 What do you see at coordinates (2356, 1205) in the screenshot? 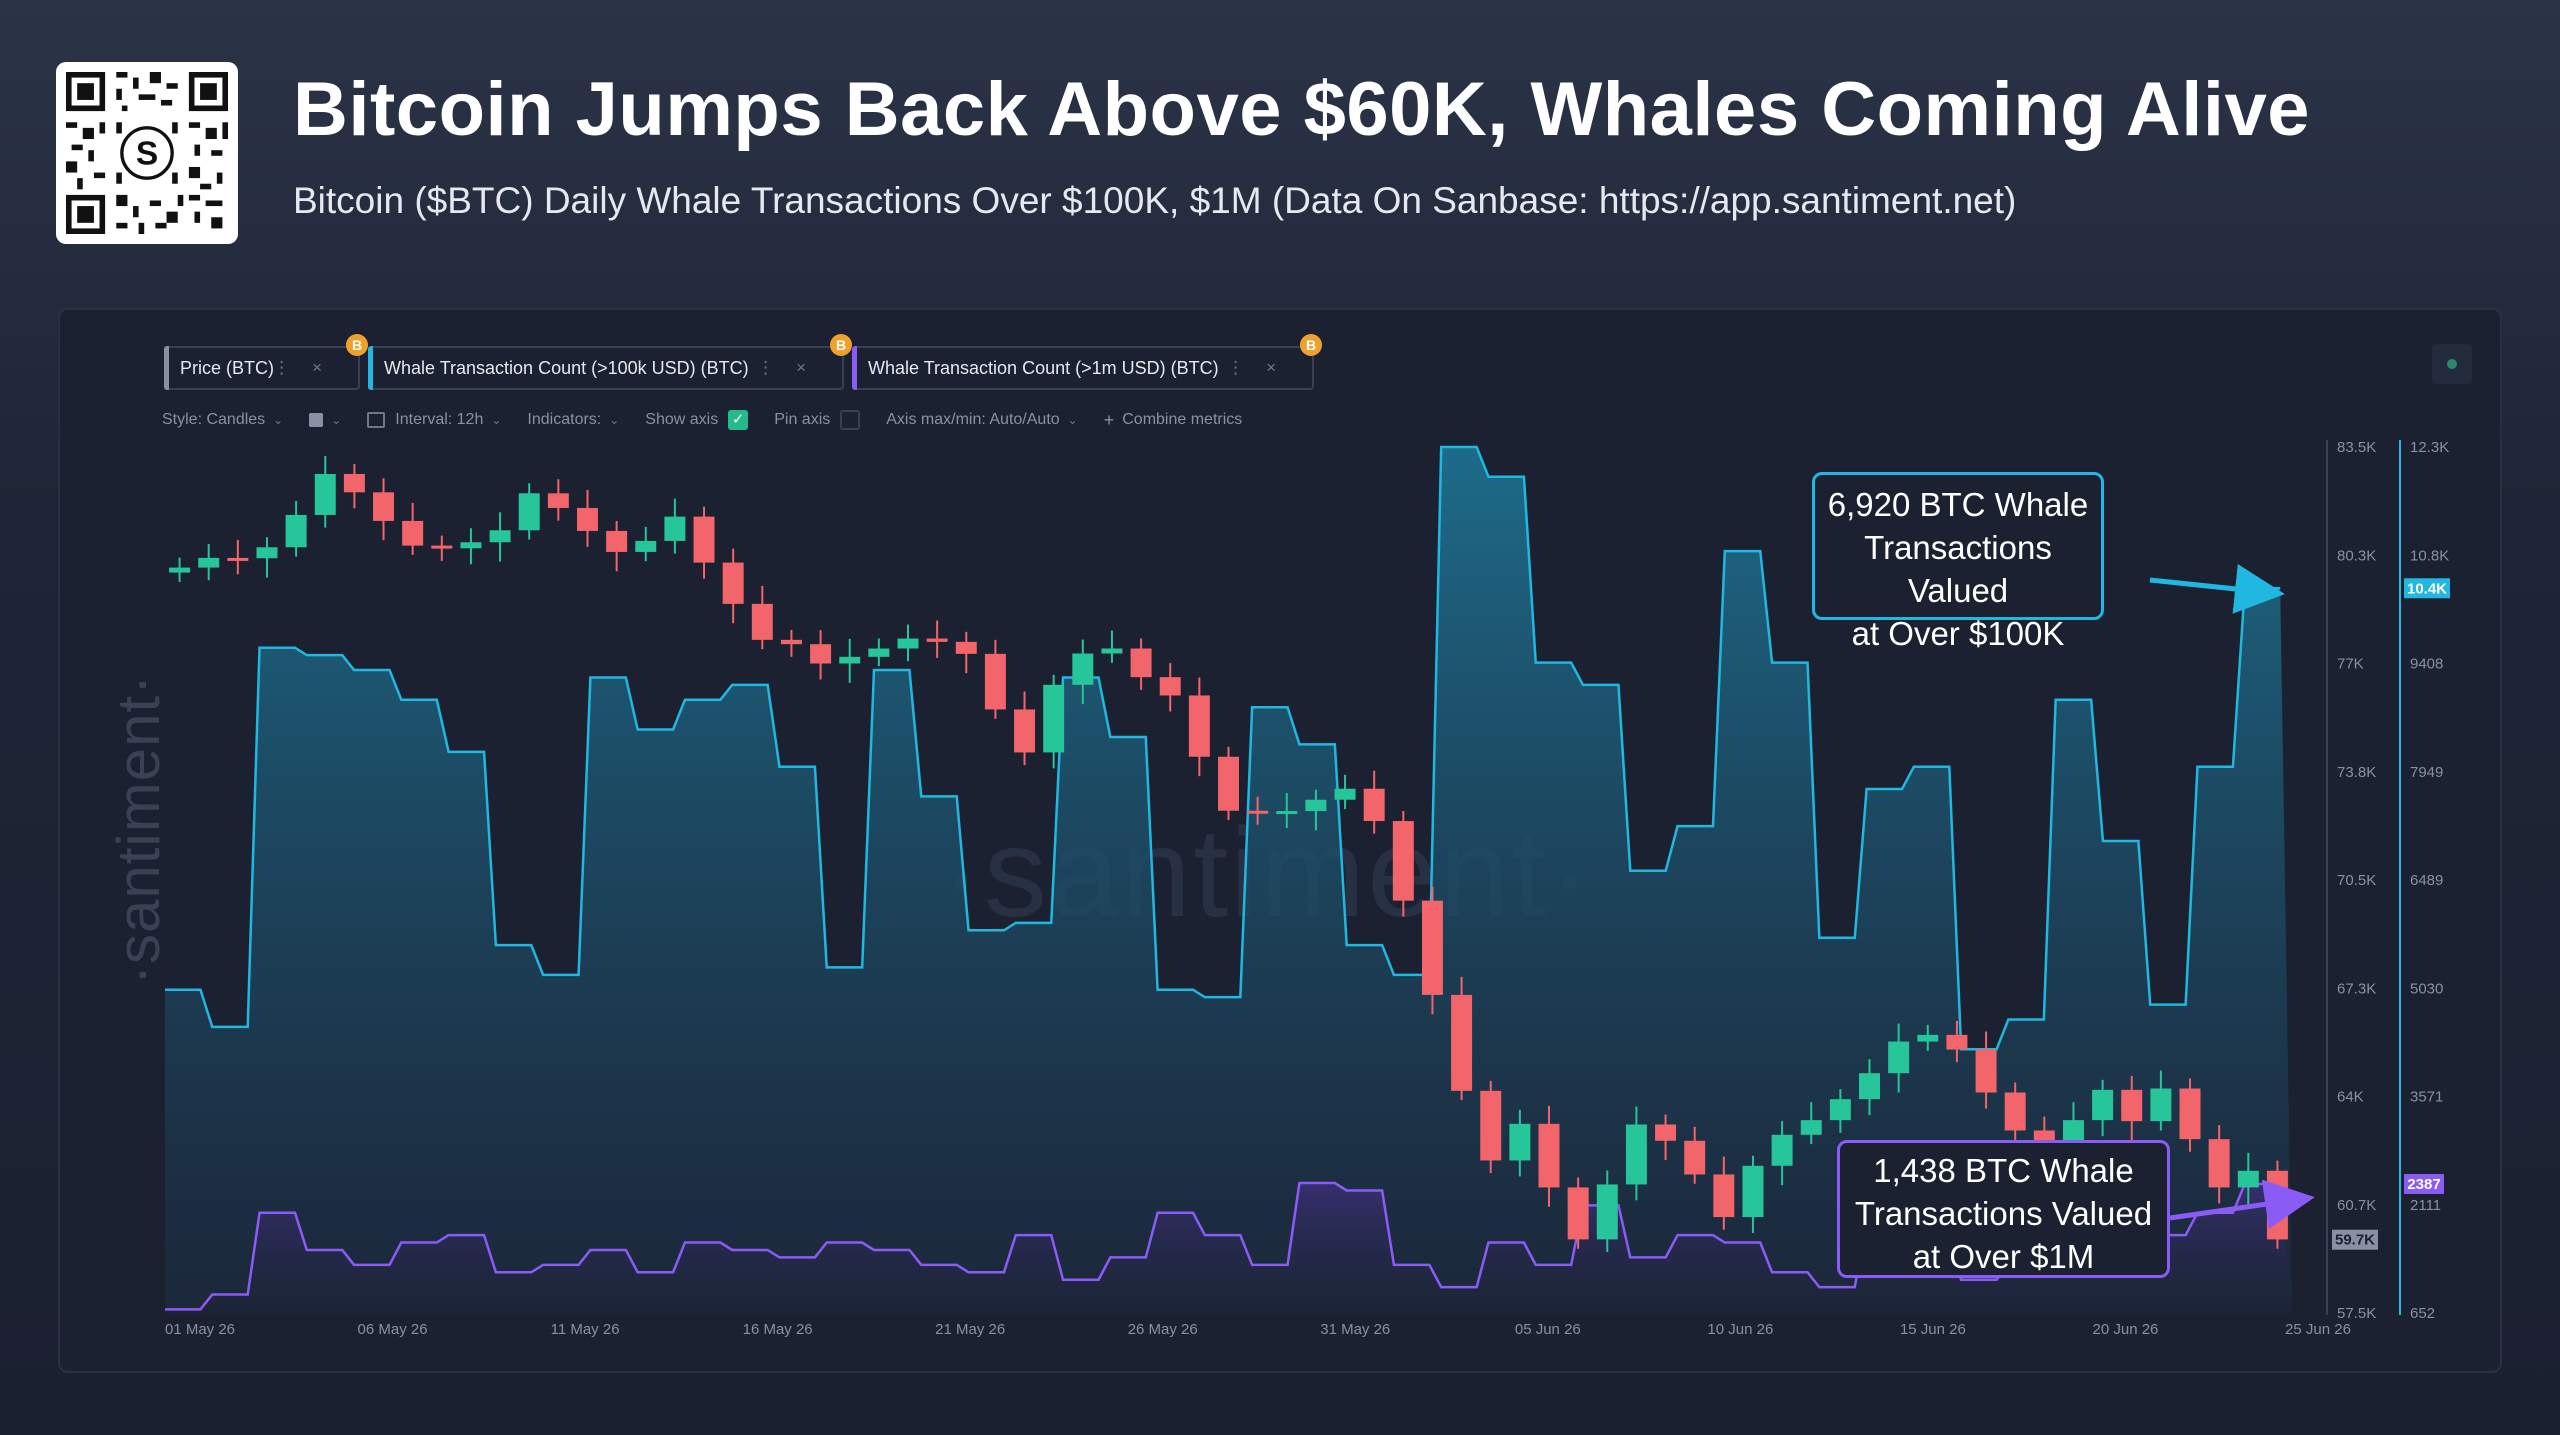
I see `price-tick-label: 60.7K` at bounding box center [2356, 1205].